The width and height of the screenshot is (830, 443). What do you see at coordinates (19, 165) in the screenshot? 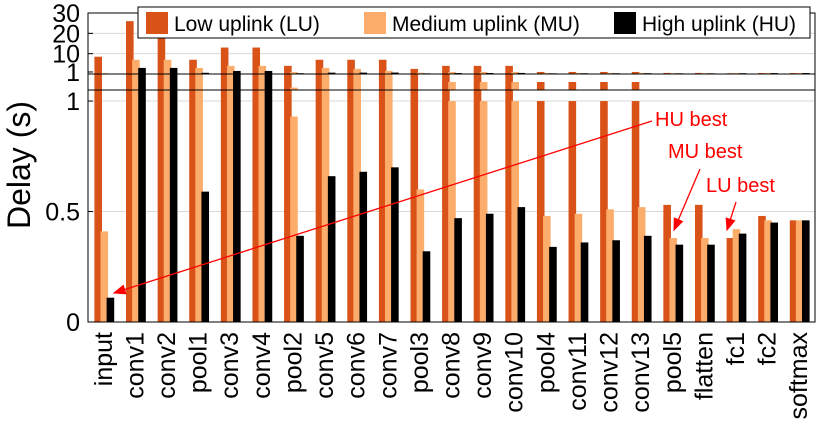
I see `y-axis-label: Delay (s)` at bounding box center [19, 165].